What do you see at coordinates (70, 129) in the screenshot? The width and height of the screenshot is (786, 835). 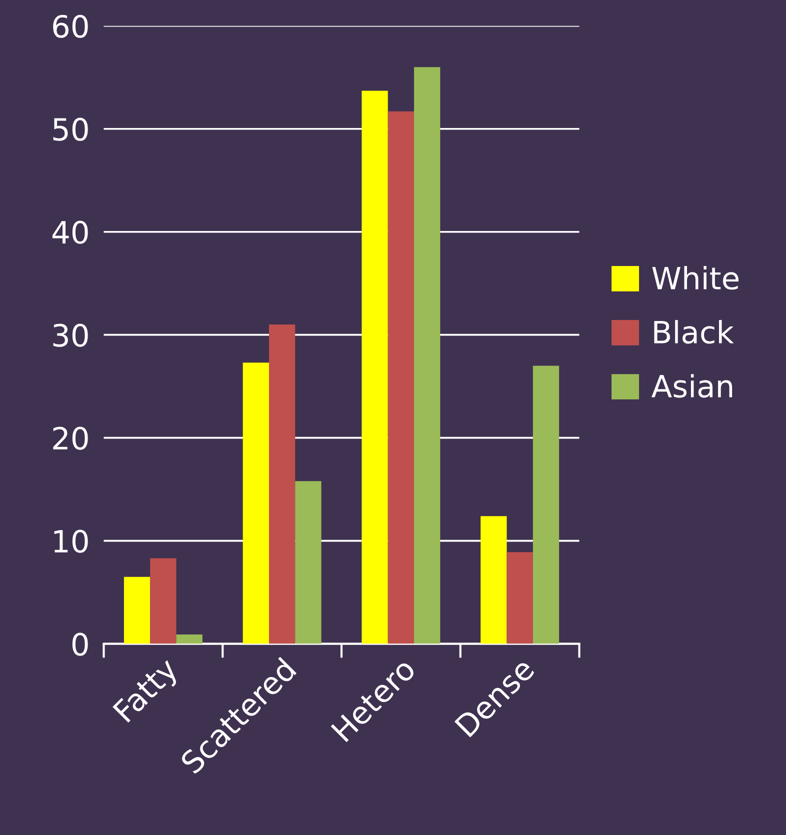 I see `y-tick-label: 50` at bounding box center [70, 129].